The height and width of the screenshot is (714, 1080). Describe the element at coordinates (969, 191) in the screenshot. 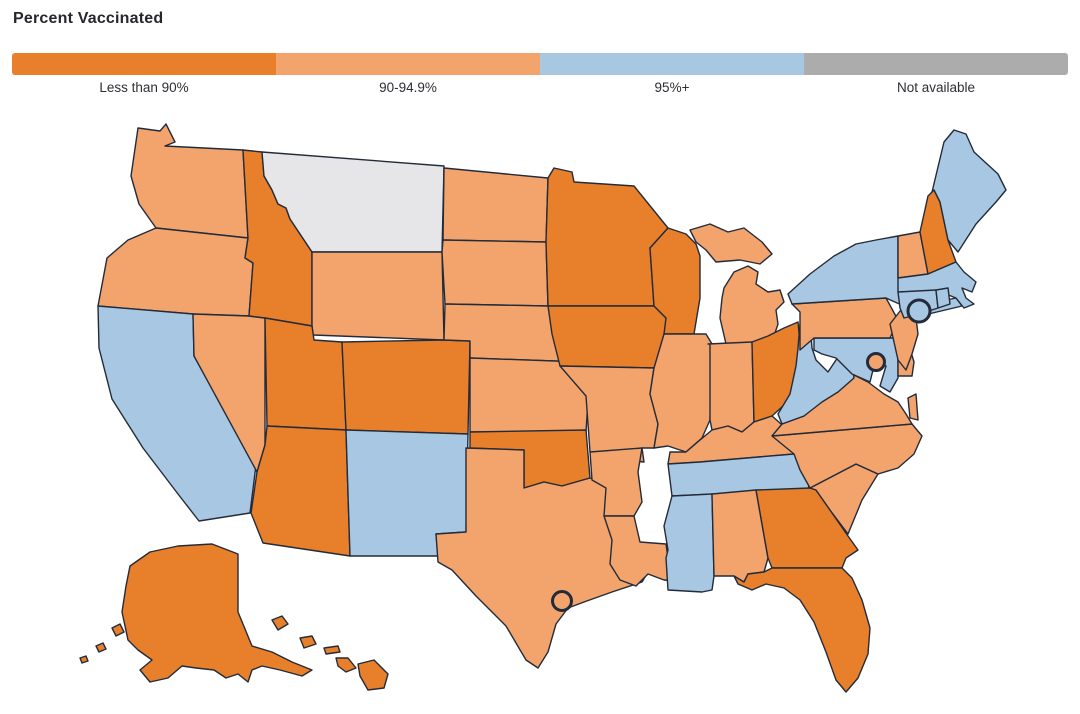

I see `state-me` at that location.